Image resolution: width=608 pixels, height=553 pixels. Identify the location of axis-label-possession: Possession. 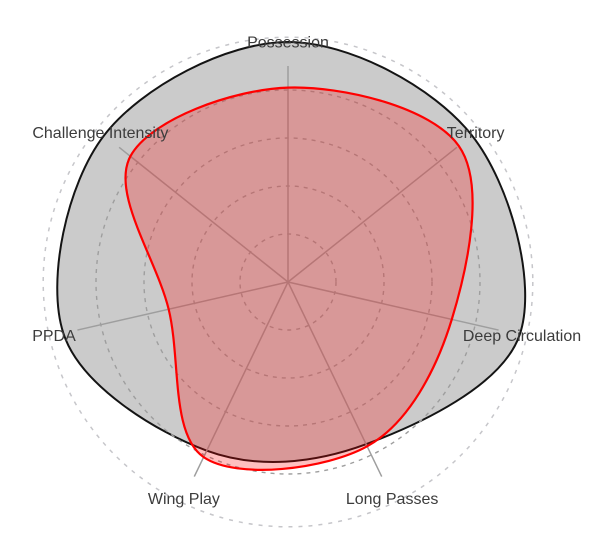
(288, 43).